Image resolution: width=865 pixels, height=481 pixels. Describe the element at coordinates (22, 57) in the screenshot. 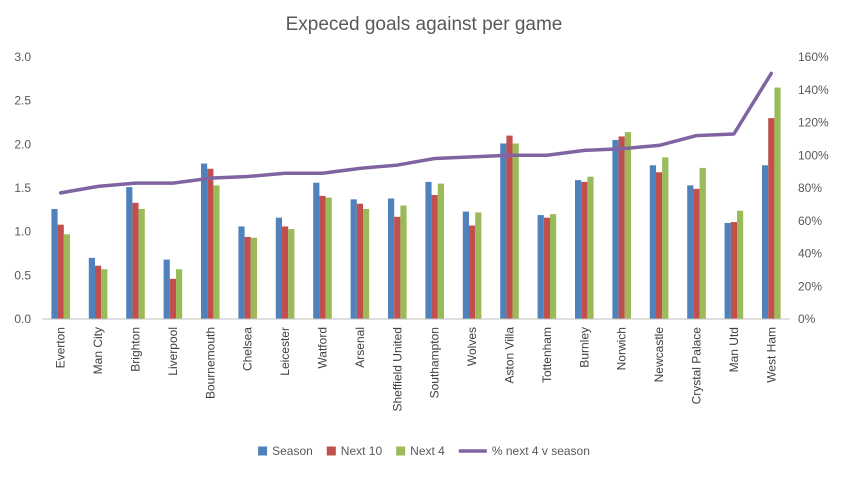

I see `y-left-tick-label: 3.0` at that location.